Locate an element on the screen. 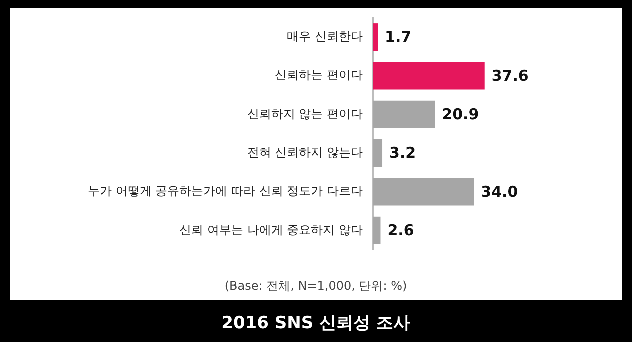  text: 2016 SNS 신뢰성 조사 is located at coordinates (316, 323).